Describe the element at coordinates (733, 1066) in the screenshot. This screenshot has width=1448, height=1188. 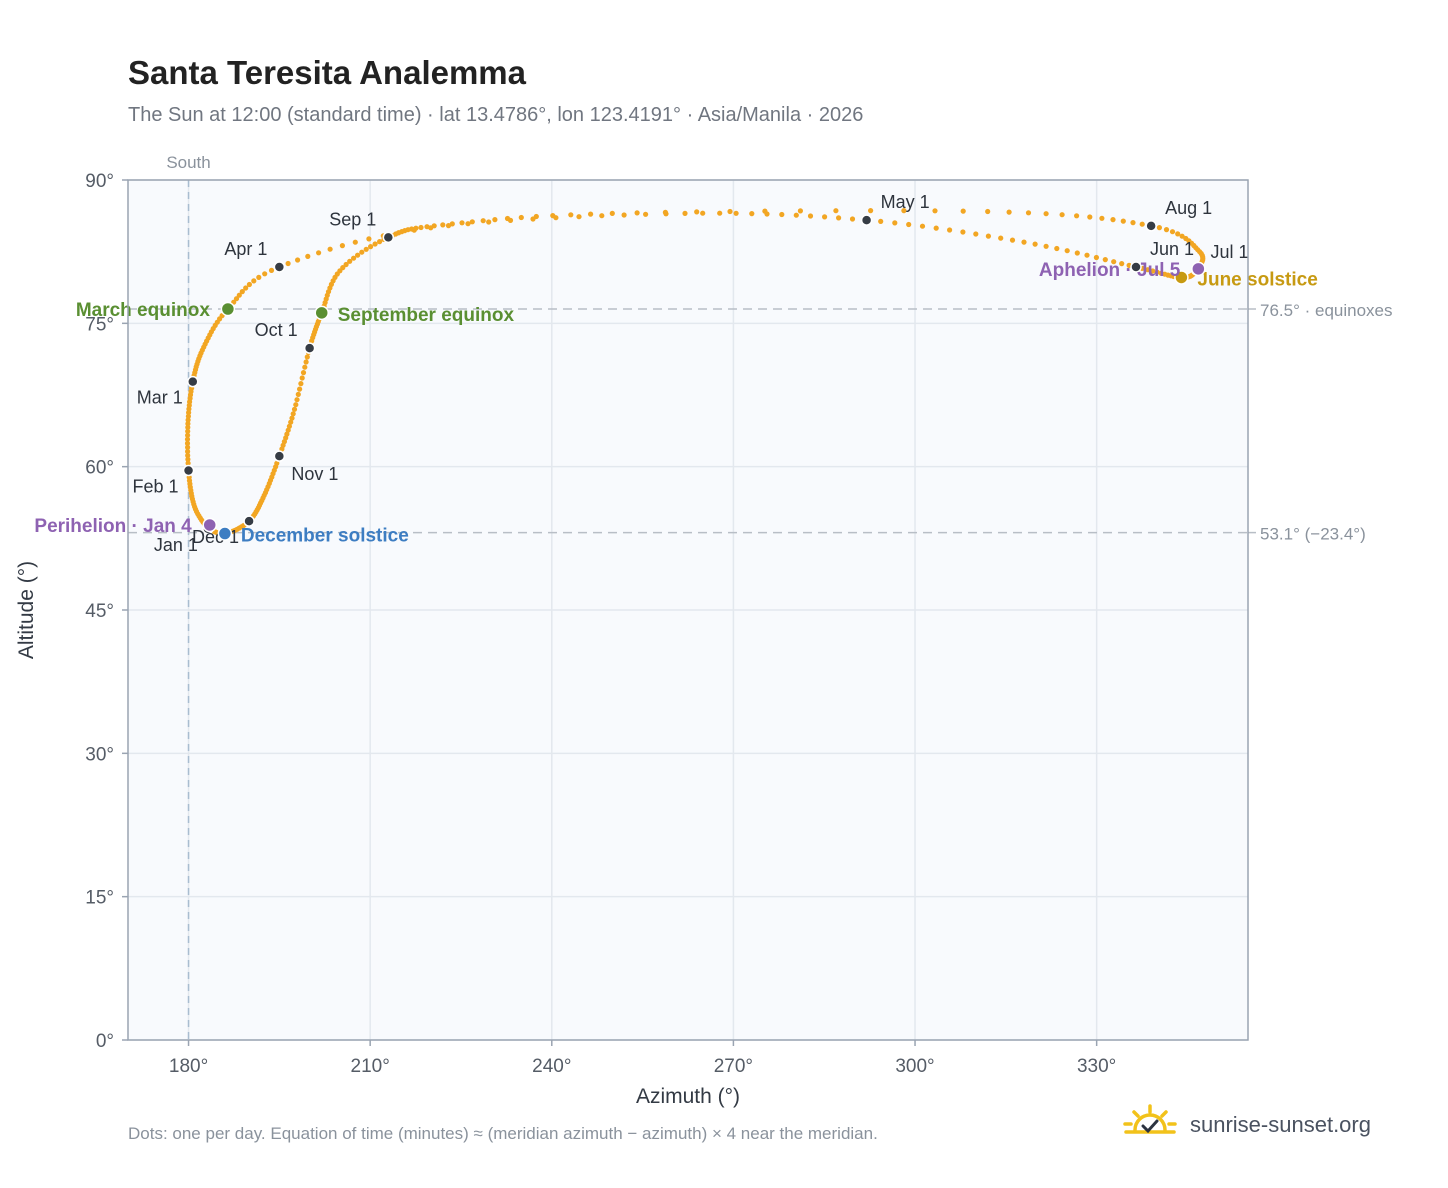
I see `x-tick-label: 270°` at that location.